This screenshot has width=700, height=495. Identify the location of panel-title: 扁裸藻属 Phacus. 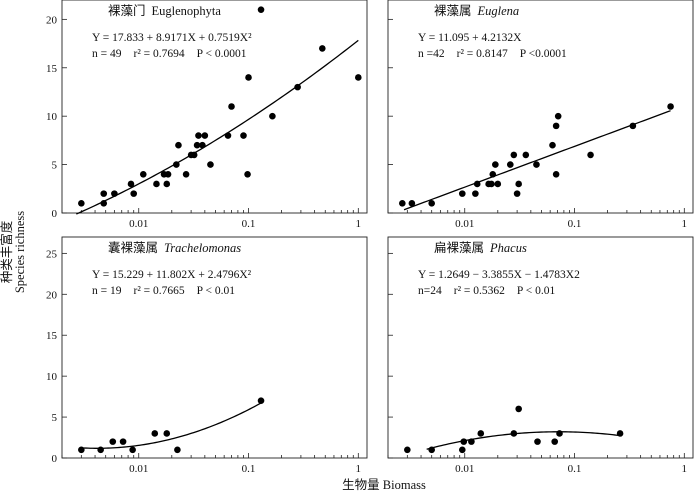
(480, 247).